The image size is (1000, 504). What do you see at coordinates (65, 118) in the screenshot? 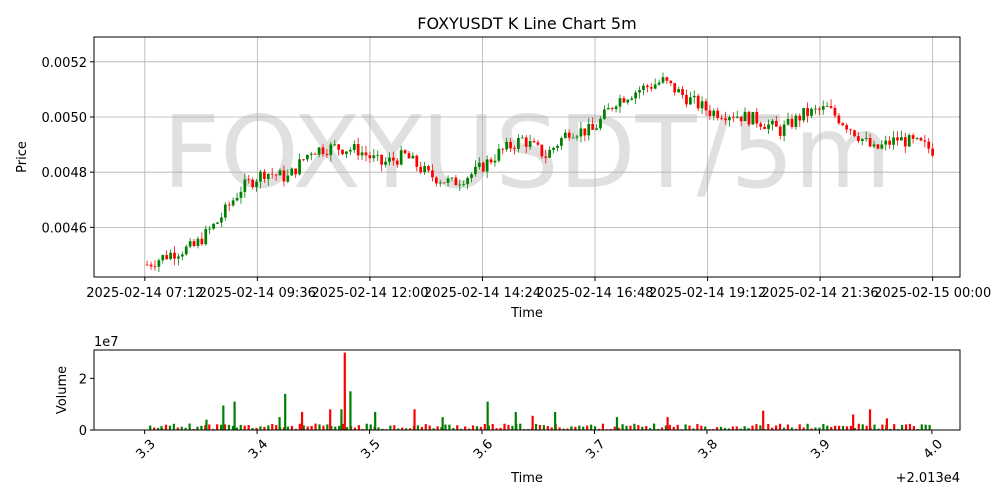
I see `price-y-tick-label: 0.0050` at bounding box center [65, 118].